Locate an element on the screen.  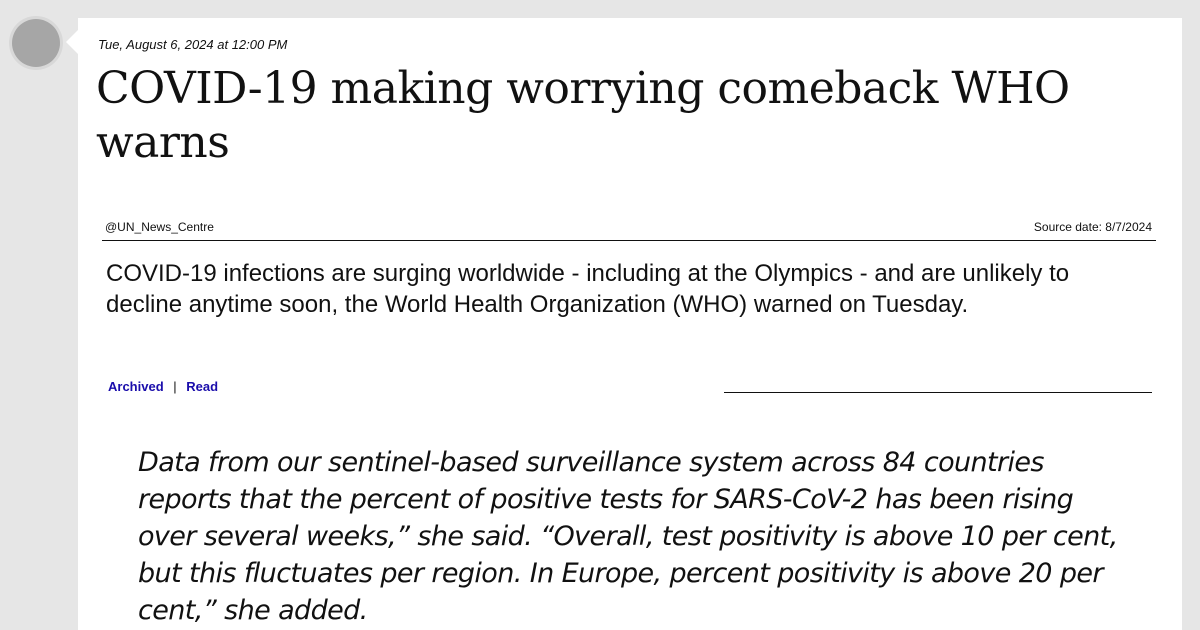
read-link: Read is located at coordinates (202, 386).